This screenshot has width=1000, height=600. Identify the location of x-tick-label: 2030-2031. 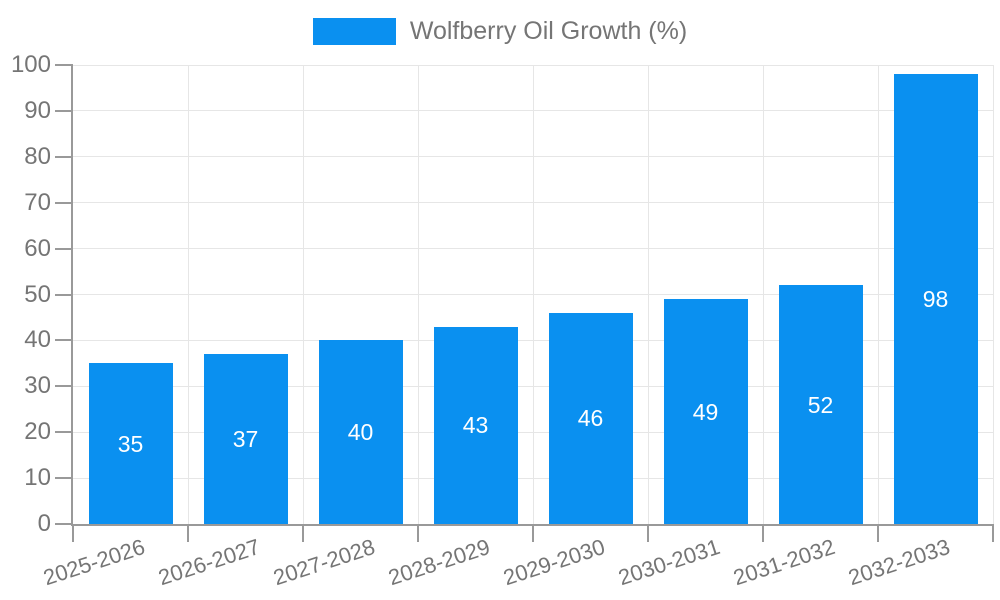
(669, 562).